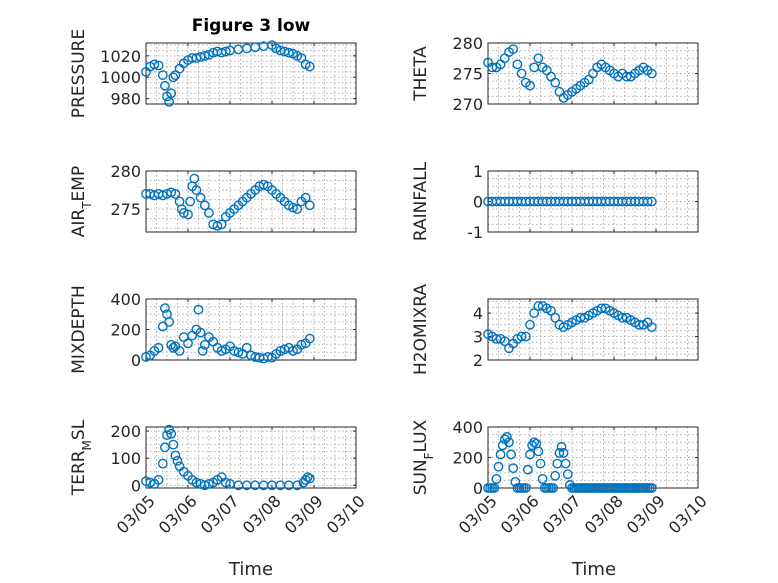 The image size is (778, 583). What do you see at coordinates (421, 201) in the screenshot?
I see `y-axis-label: RAINFALL` at bounding box center [421, 201].